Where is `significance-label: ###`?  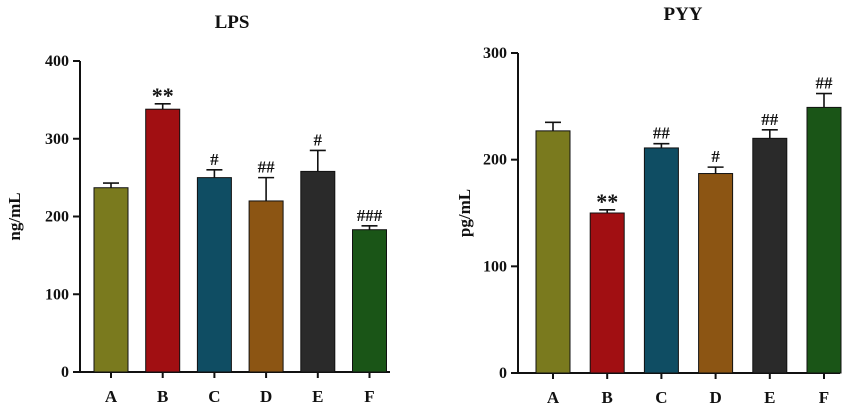
significance-label: ### is located at coordinates (370, 215).